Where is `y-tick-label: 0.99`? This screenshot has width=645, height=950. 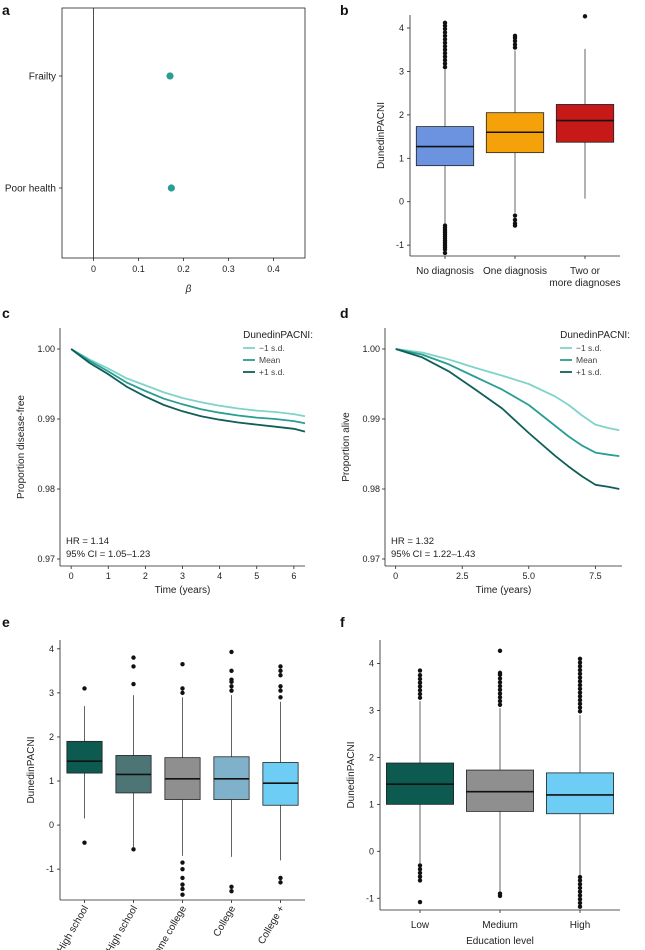 y-tick-label: 0.99 is located at coordinates (46, 419).